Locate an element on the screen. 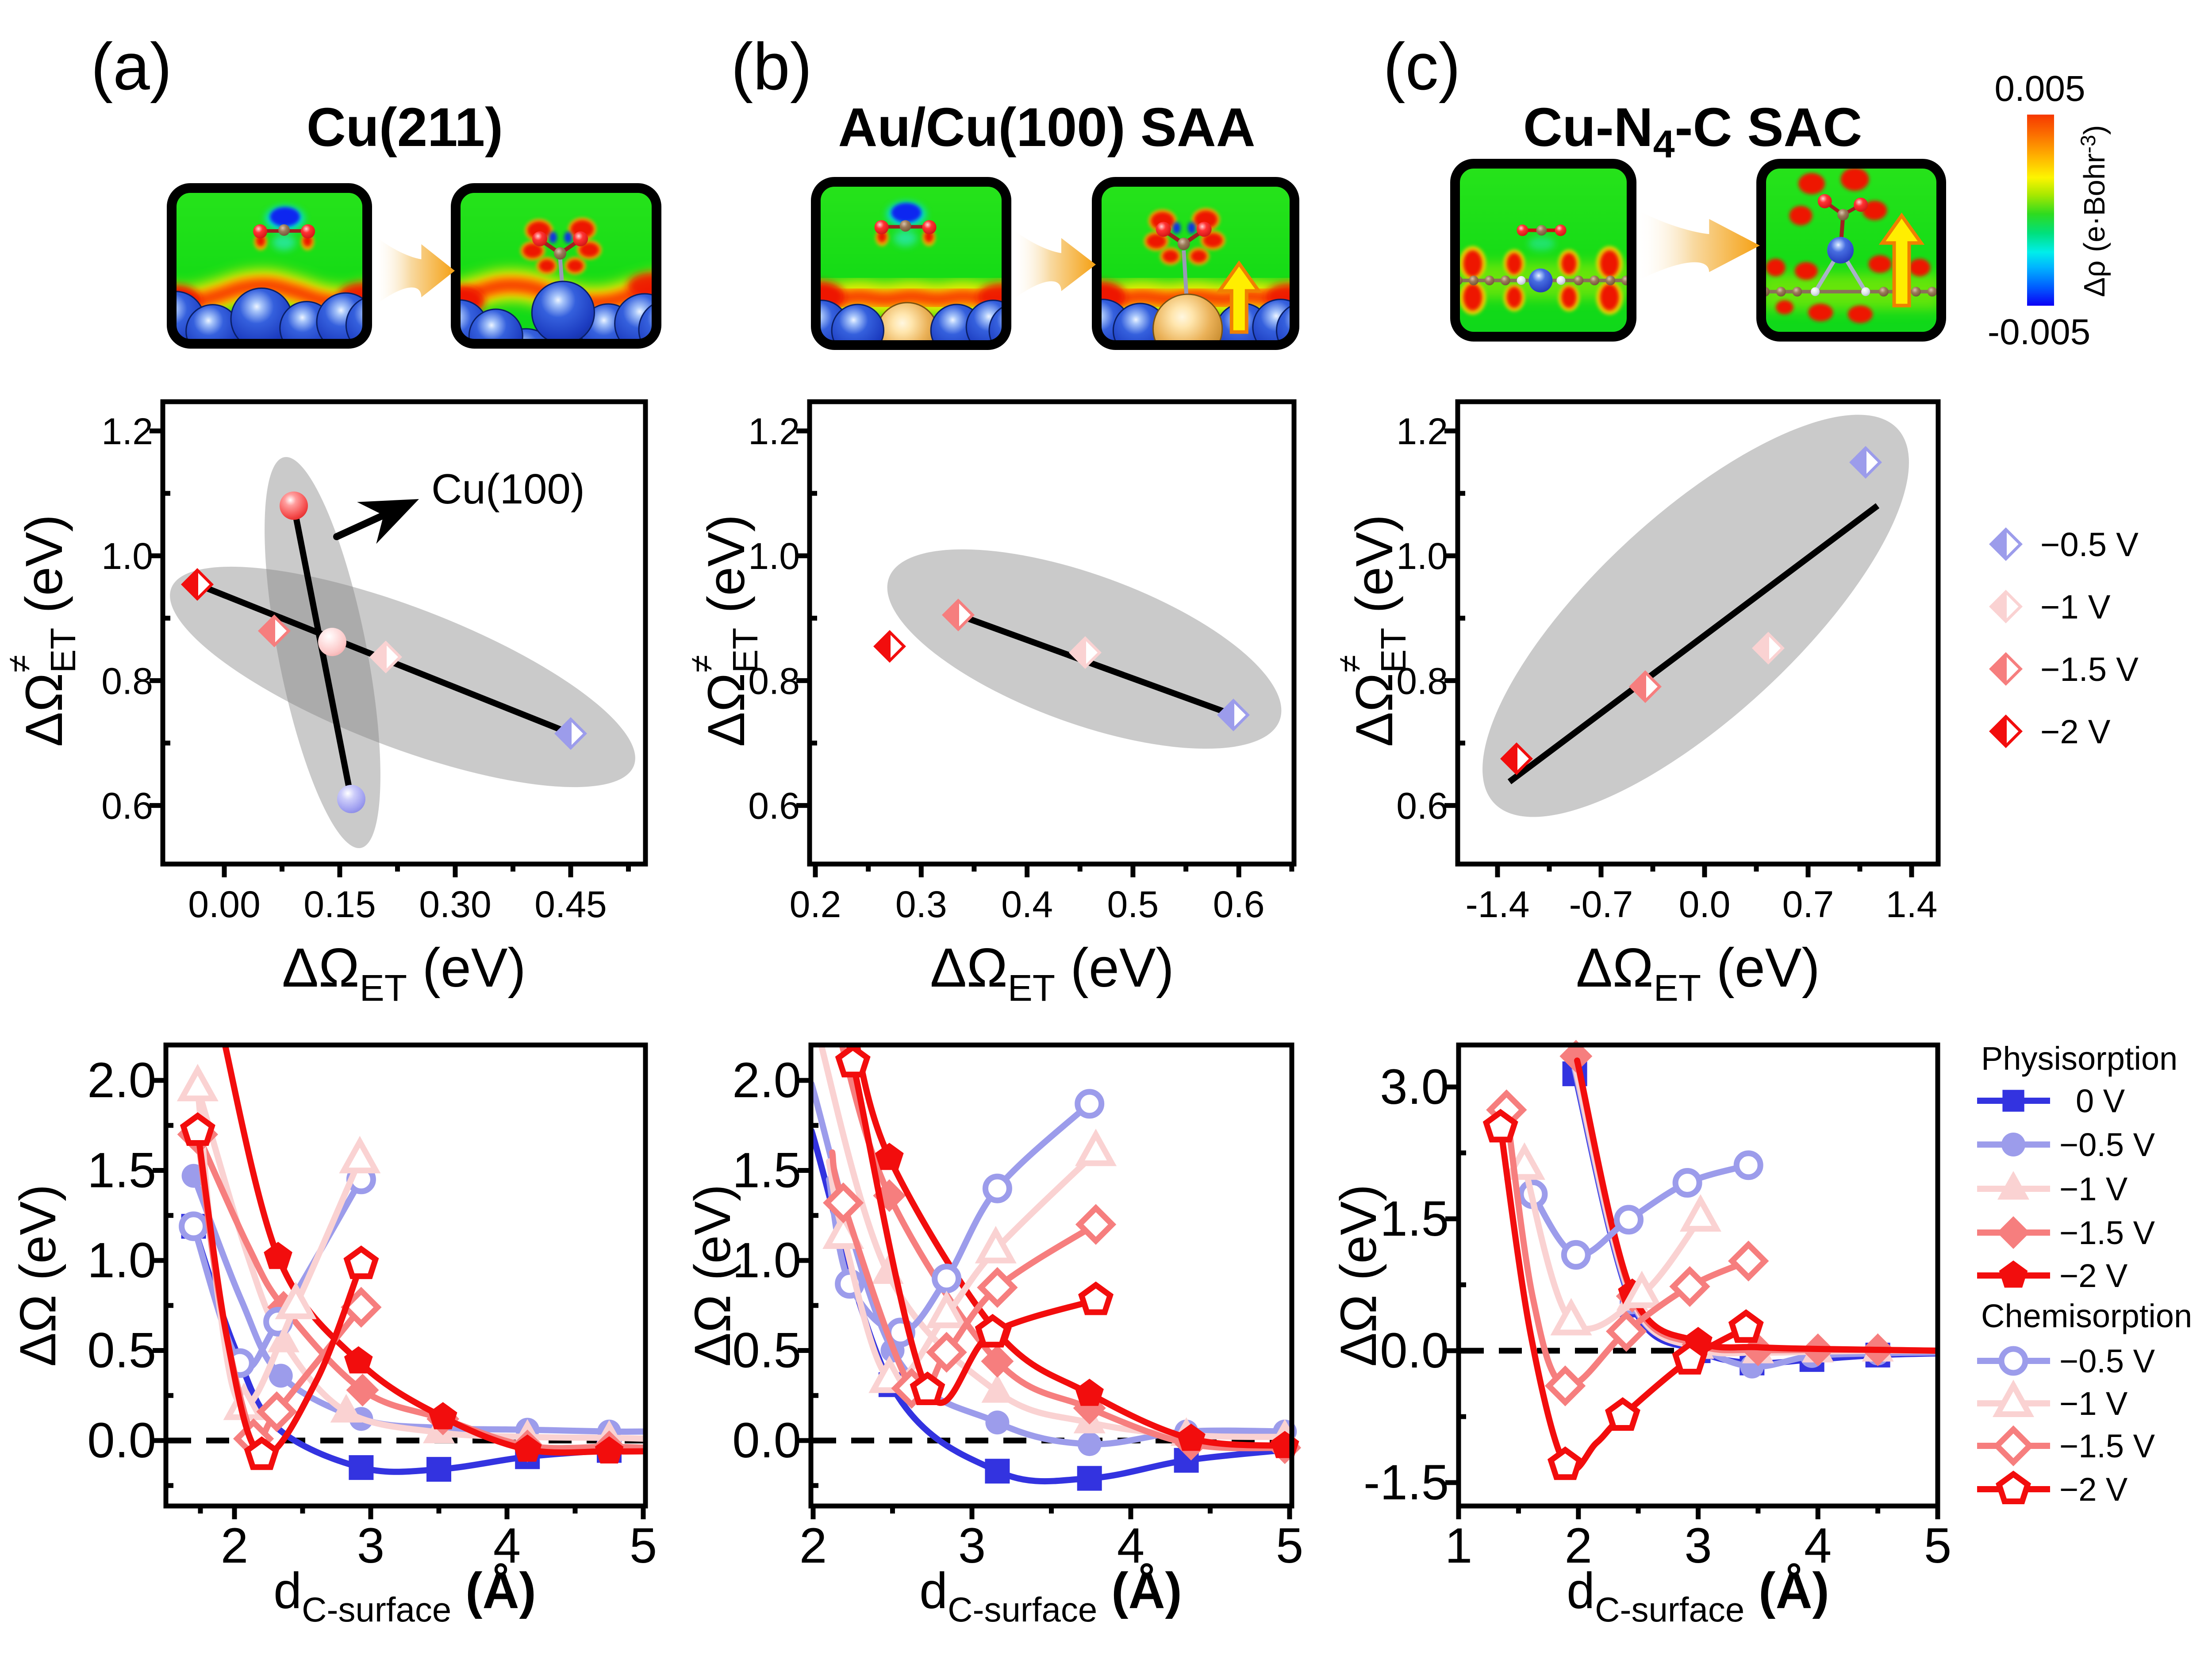  svg-text: Chemisorption is located at coordinates (2086, 1316).